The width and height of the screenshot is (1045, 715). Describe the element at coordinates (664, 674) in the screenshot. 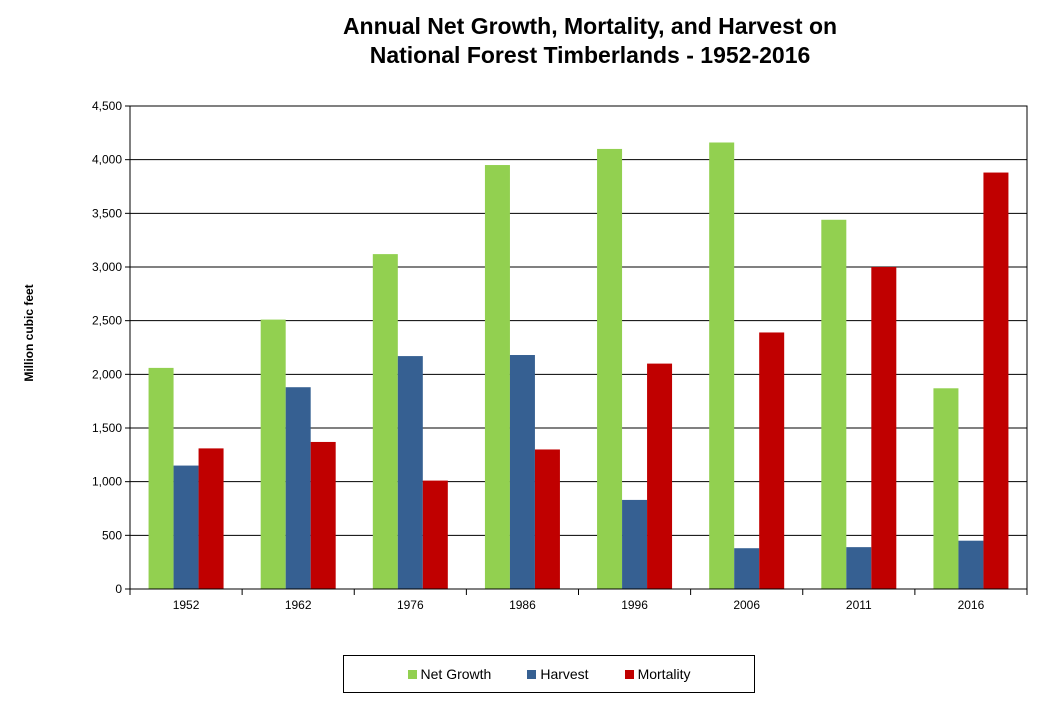

I see `legend-label: Mortality` at that location.